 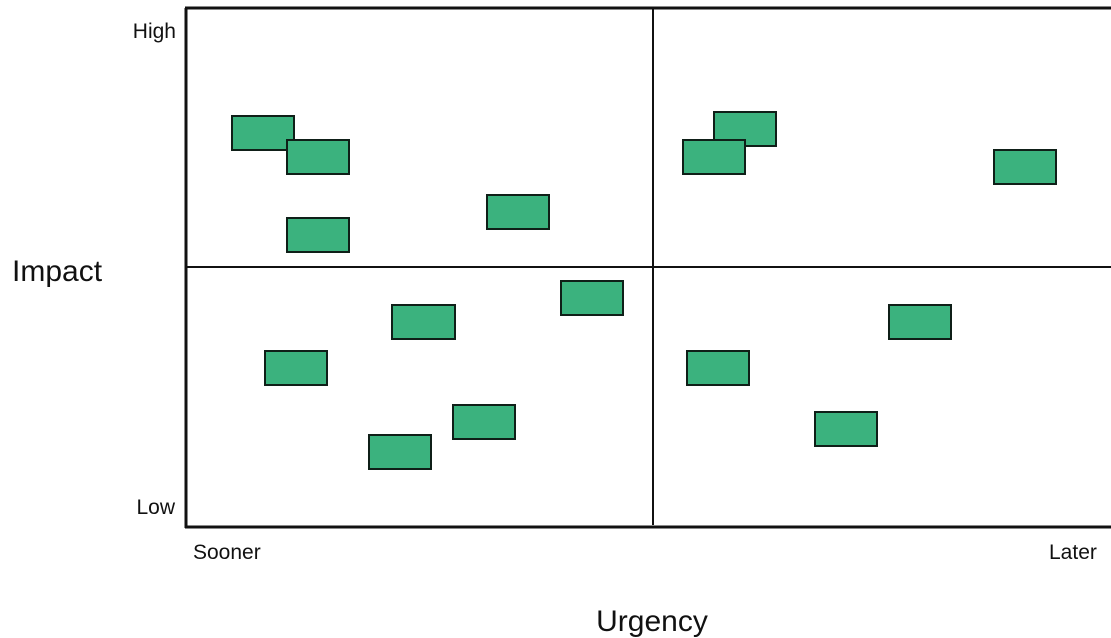 I want to click on y-axis-high-label: High, so click(x=154, y=31).